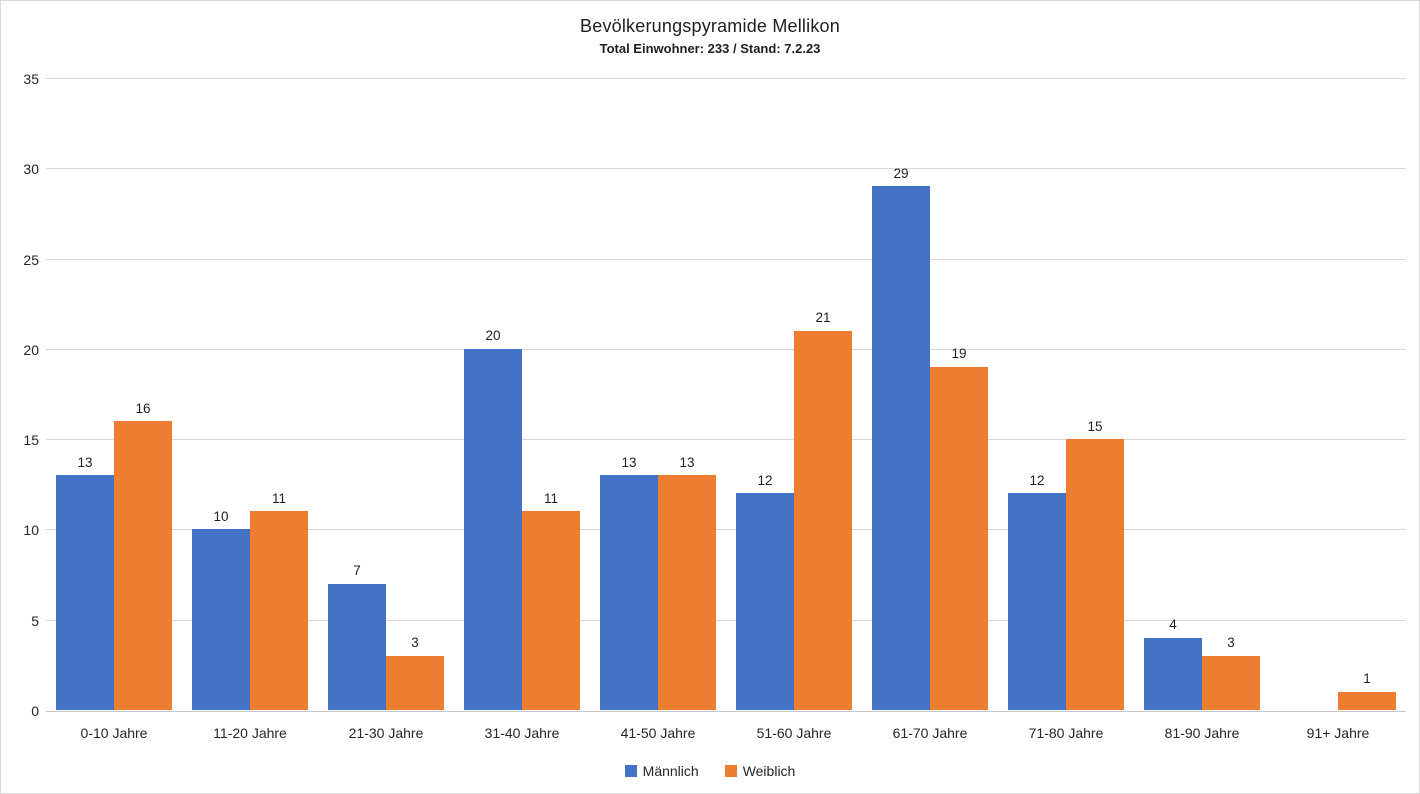  I want to click on bar-value-label: 21, so click(823, 318).